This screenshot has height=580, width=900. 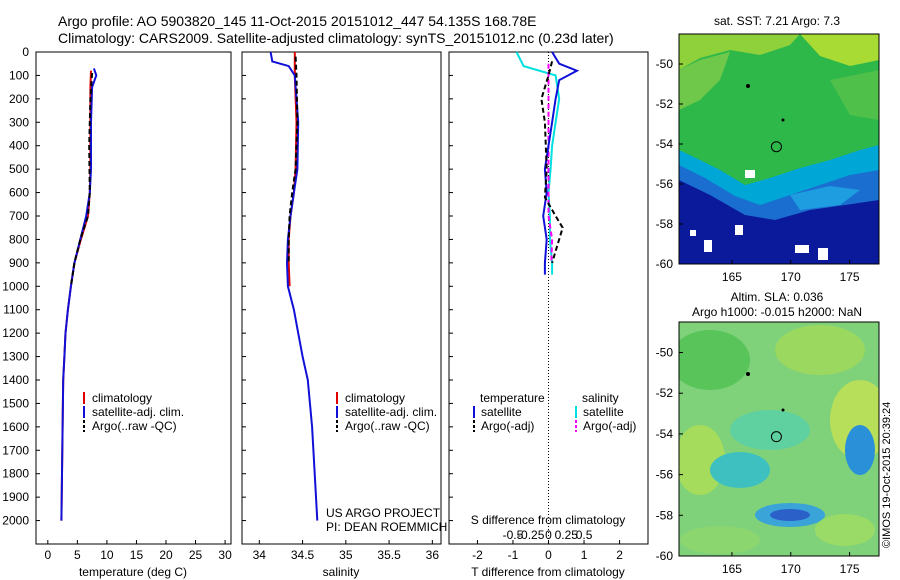 What do you see at coordinates (548, 520) in the screenshot?
I see `s-difference-label: S difference from climatology` at bounding box center [548, 520].